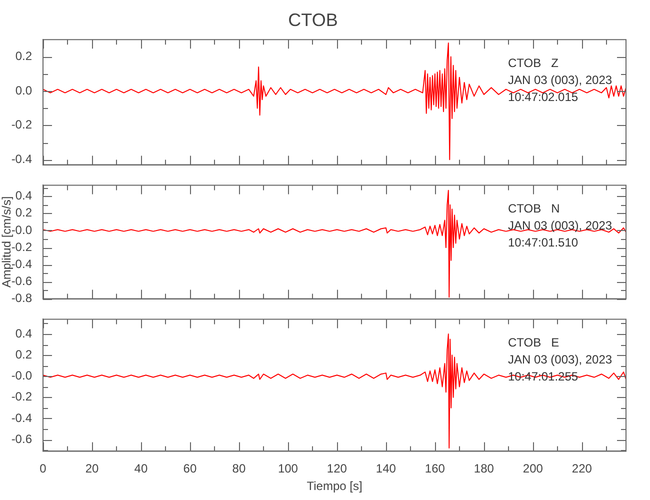 The image size is (650, 500). I want to click on x-tick-label: 200, so click(533, 469).